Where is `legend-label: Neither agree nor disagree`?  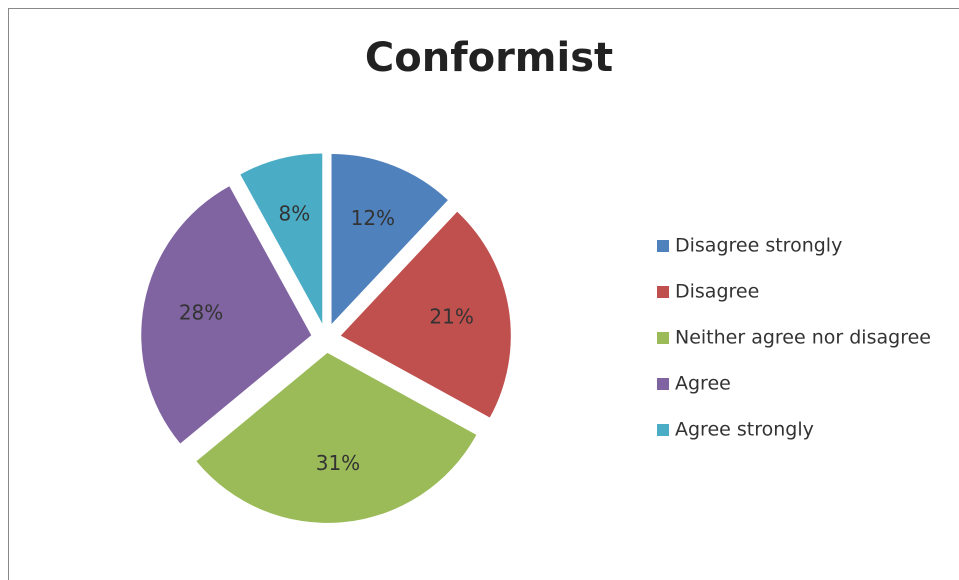 legend-label: Neither agree nor disagree is located at coordinates (803, 338).